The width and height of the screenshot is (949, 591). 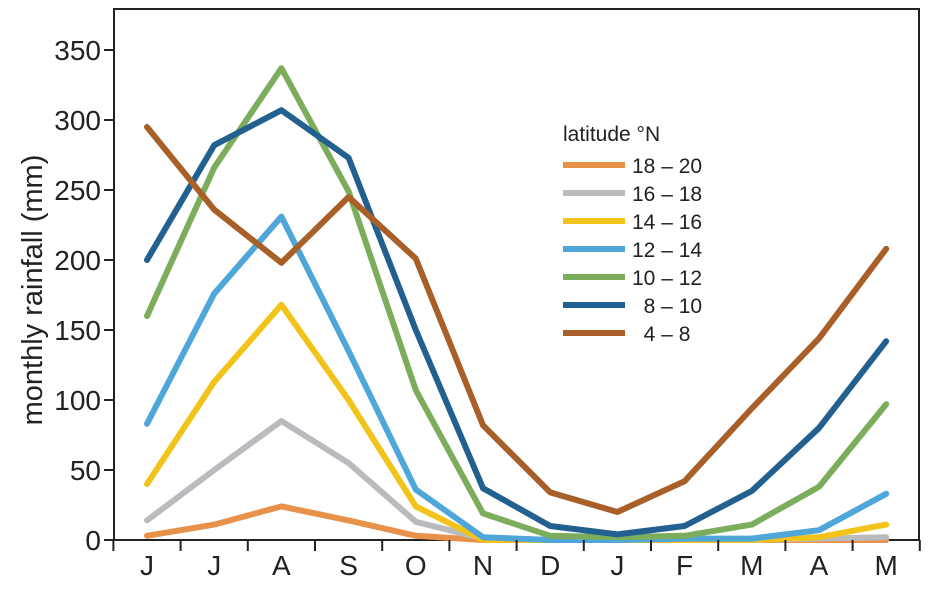 I want to click on x-tick-label: S, so click(x=348, y=565).